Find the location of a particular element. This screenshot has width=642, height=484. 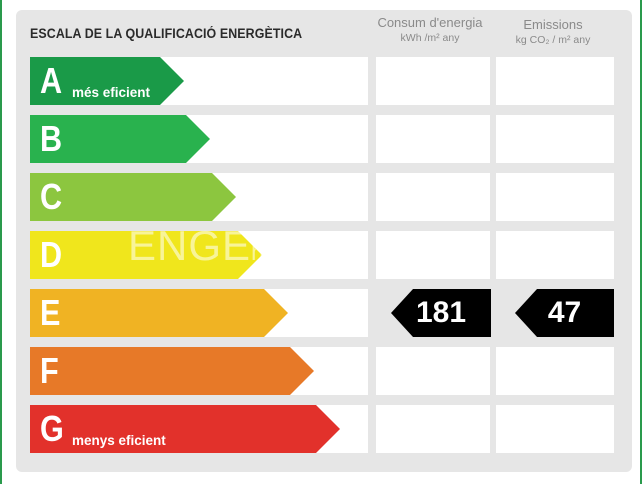

emissions-unit: kg CO₂ / m² any is located at coordinates (553, 40).